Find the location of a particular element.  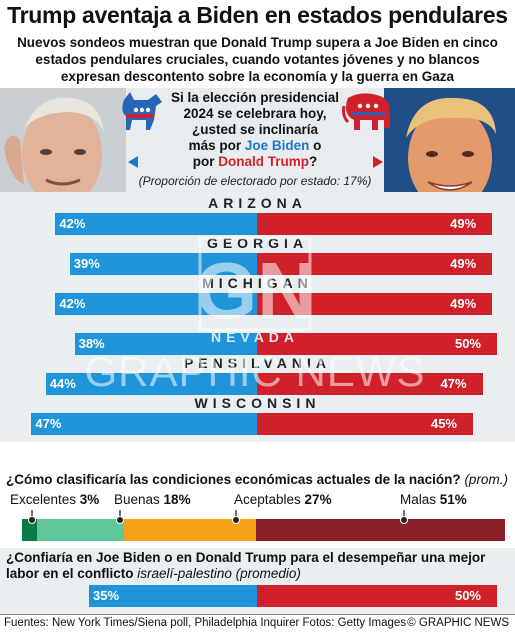

gaza-biden-label: 35% is located at coordinates (106, 595).